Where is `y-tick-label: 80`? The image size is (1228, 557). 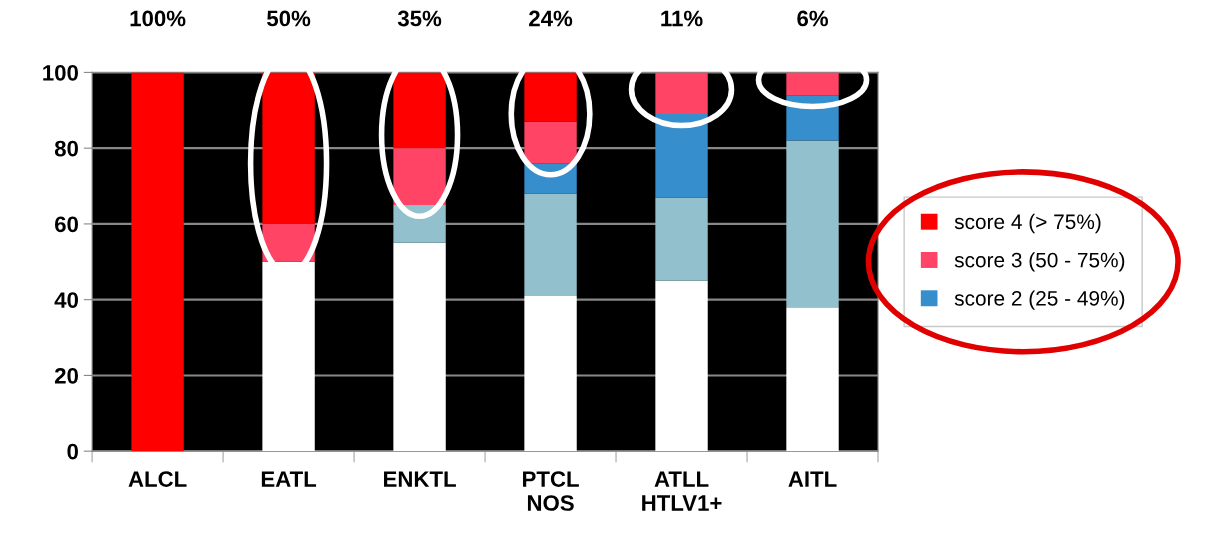
y-tick-label: 80 is located at coordinates (66, 148).